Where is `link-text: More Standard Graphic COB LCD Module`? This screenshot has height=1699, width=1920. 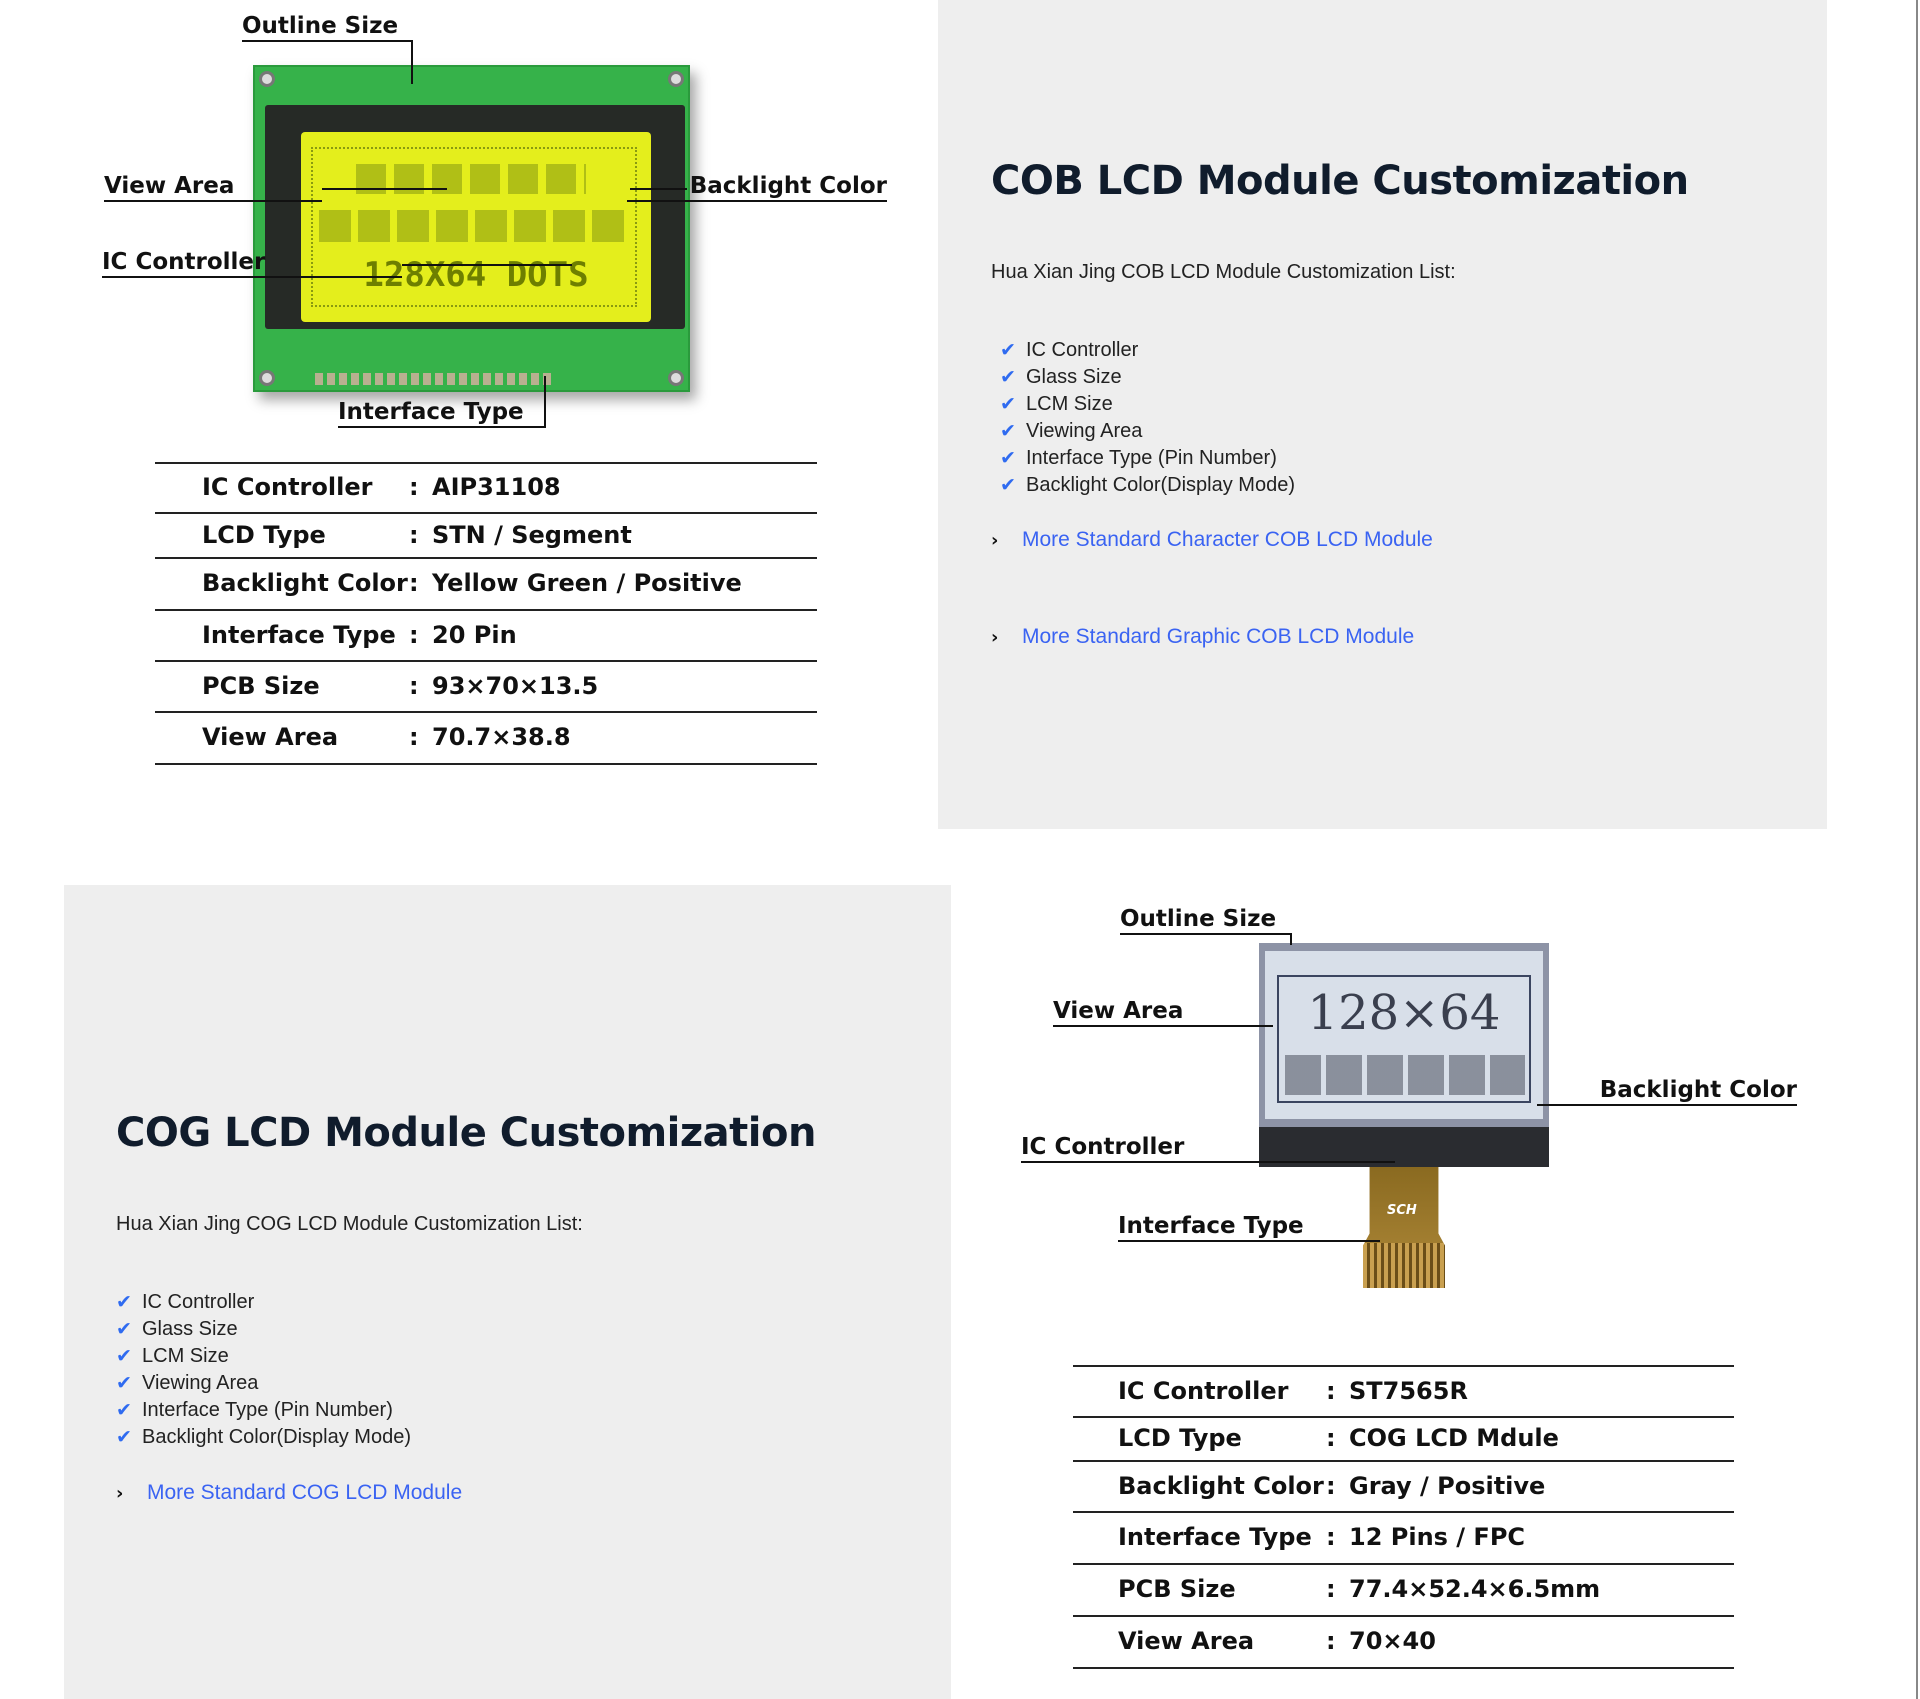 link-text: More Standard Graphic COB LCD Module is located at coordinates (1218, 636).